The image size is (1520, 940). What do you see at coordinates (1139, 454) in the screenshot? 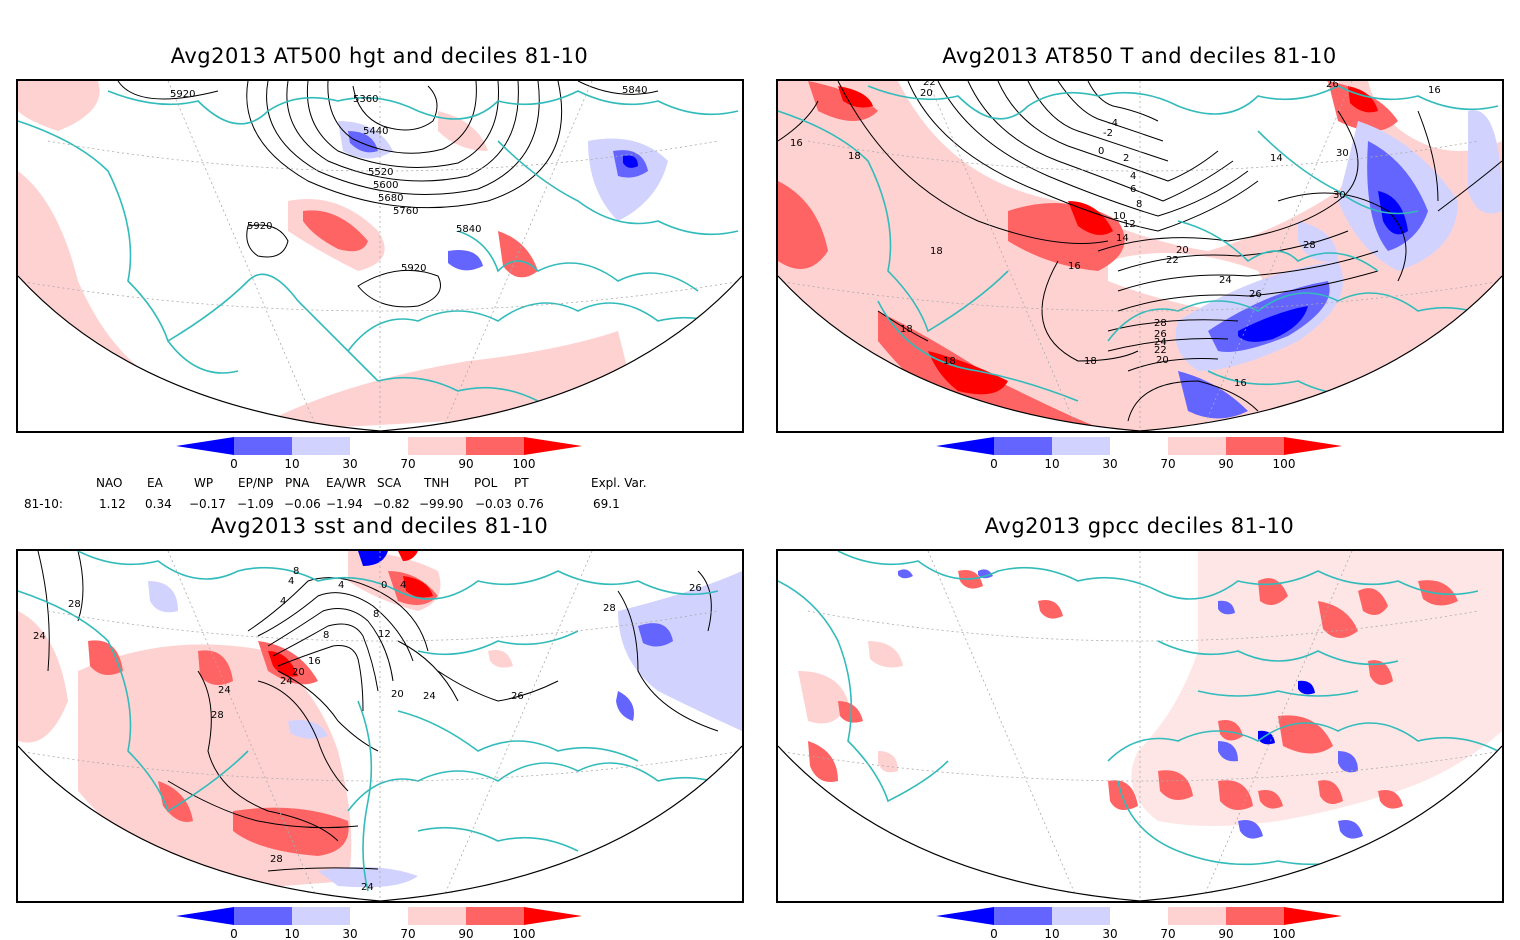
I see `colorbar-t850: 0 10 30 70 90 100` at bounding box center [1139, 454].